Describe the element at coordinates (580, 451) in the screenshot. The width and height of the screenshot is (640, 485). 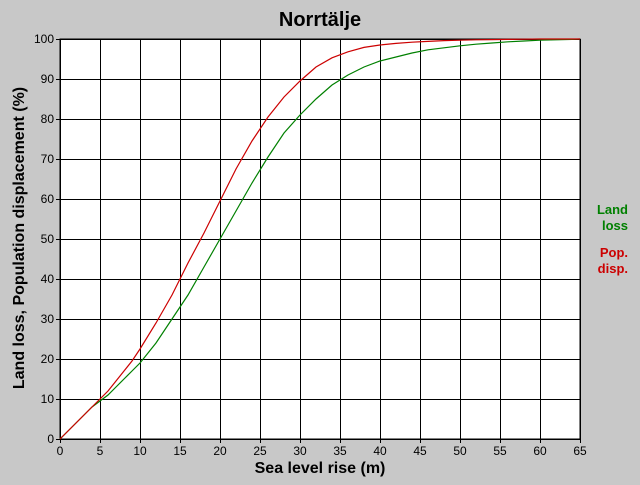
I see `x-tick-label: 65` at that location.